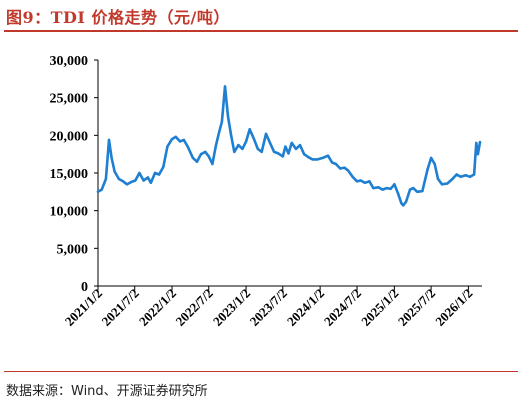 The width and height of the screenshot is (522, 405). Describe the element at coordinates (69, 61) in the screenshot. I see `y-tick-label: 30,000` at that location.